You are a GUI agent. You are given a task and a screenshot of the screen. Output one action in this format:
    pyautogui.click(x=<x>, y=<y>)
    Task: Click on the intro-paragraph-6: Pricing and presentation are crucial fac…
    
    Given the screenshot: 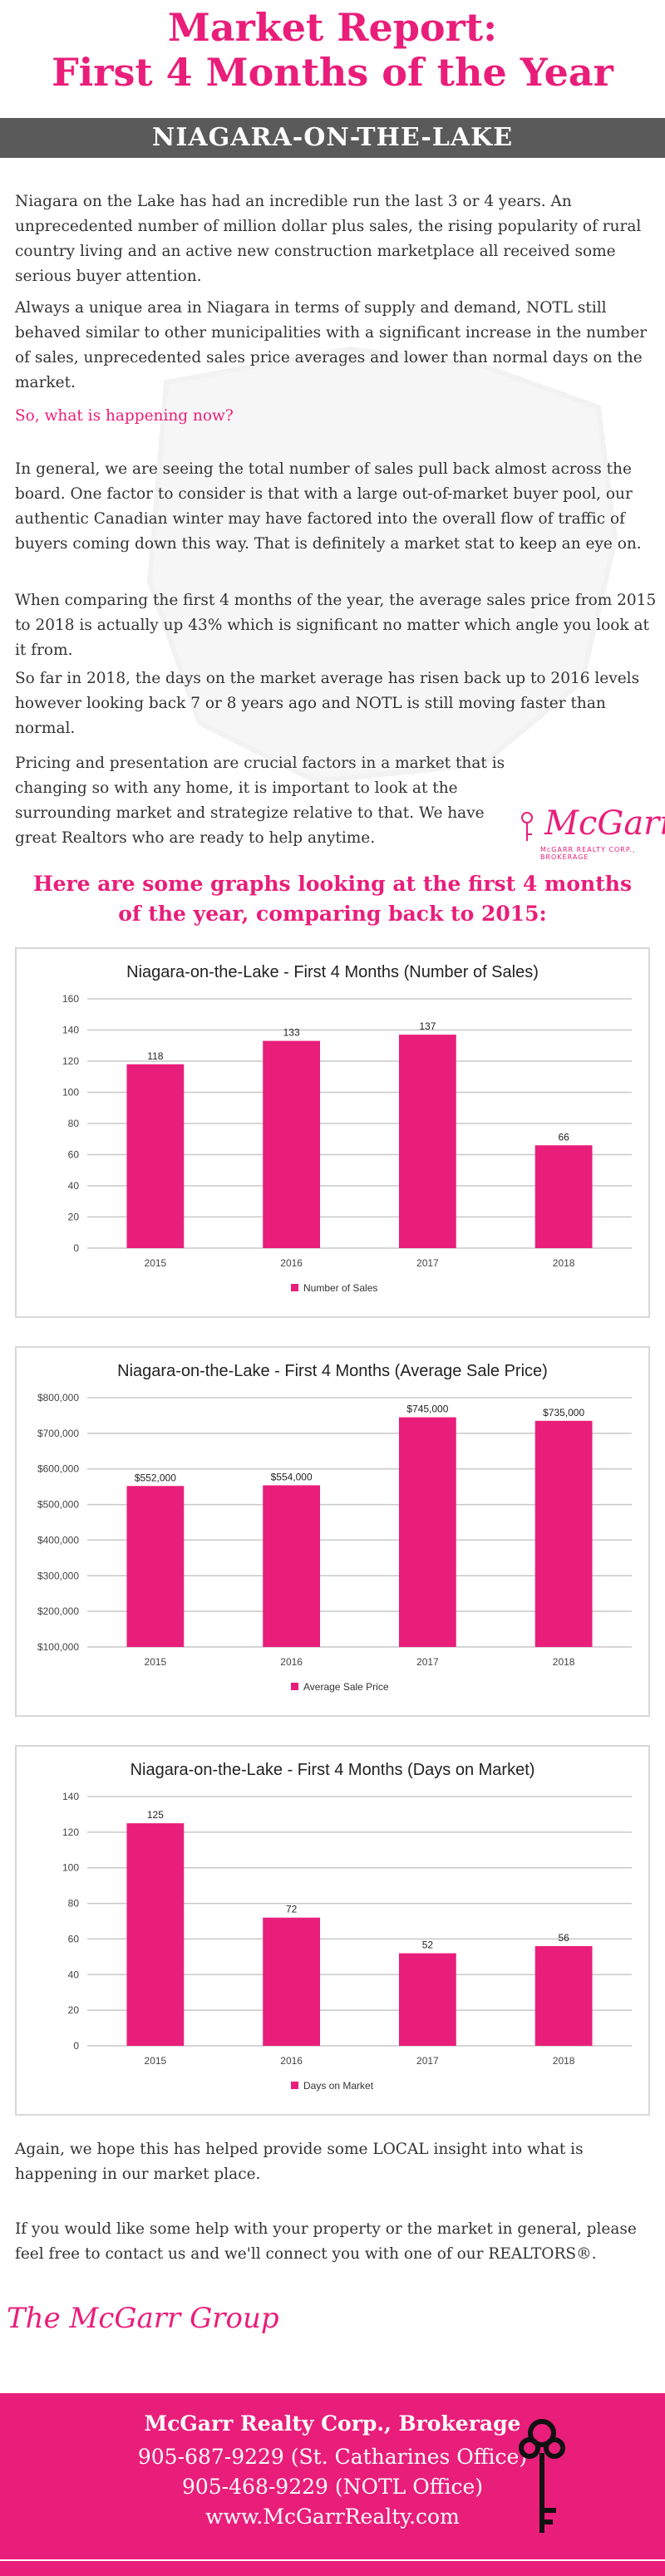 What is the action you would take?
    pyautogui.click(x=260, y=801)
    